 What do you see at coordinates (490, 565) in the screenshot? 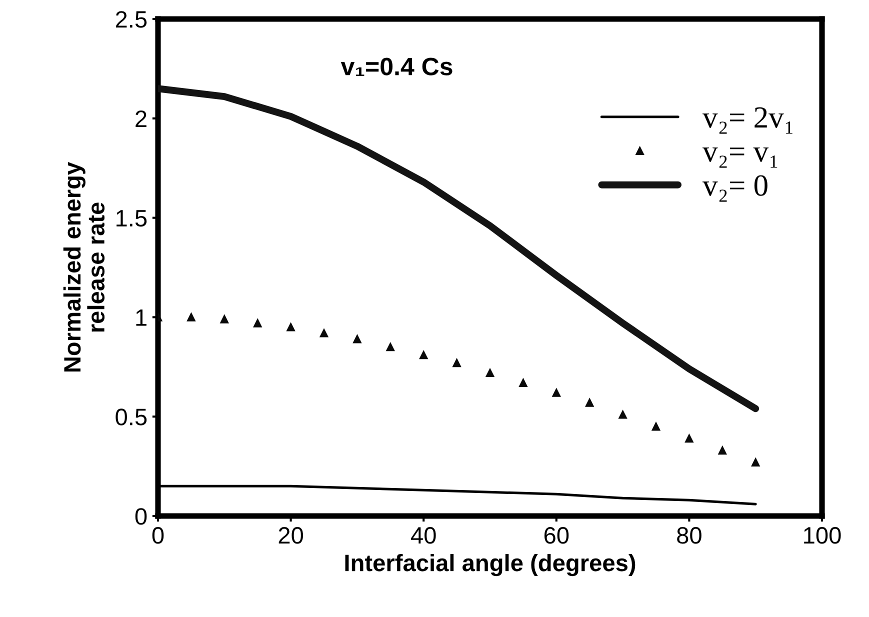
I see `x-axis-title: Interfacial angle (degrees)` at bounding box center [490, 565].